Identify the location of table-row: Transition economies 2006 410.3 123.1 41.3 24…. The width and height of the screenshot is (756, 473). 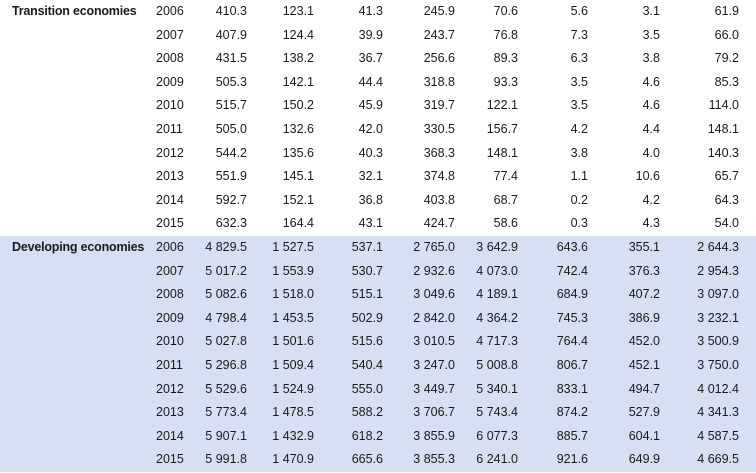
(378, 11).